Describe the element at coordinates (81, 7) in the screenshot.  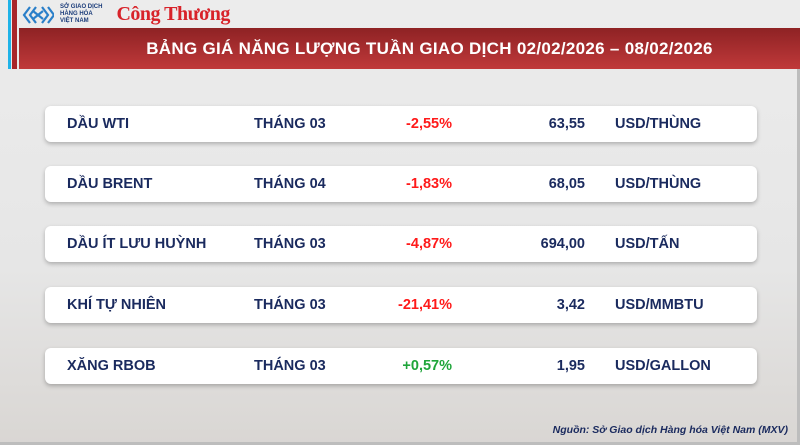
I see `mxv-logo-line: SỞ GIAO DỊCH` at that location.